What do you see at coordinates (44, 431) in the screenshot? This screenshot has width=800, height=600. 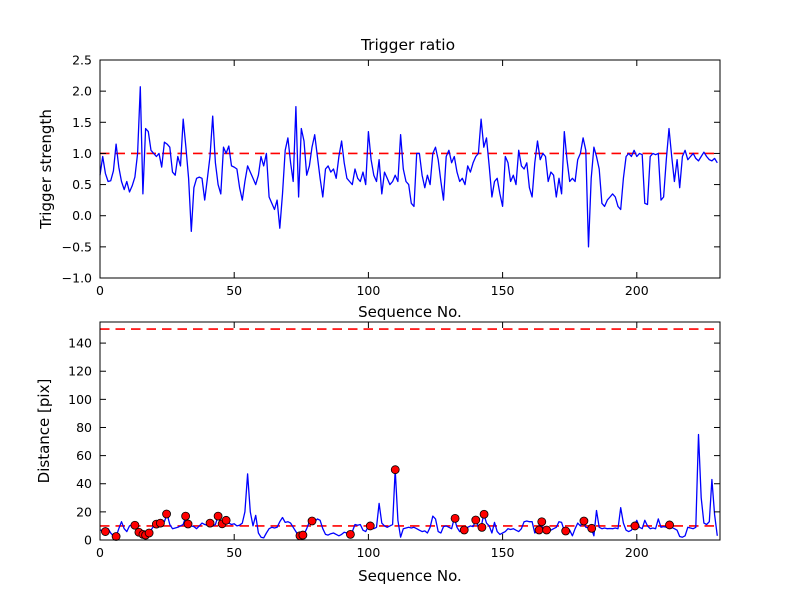 I see `bottom-ylabel: Distance [pix]` at bounding box center [44, 431].